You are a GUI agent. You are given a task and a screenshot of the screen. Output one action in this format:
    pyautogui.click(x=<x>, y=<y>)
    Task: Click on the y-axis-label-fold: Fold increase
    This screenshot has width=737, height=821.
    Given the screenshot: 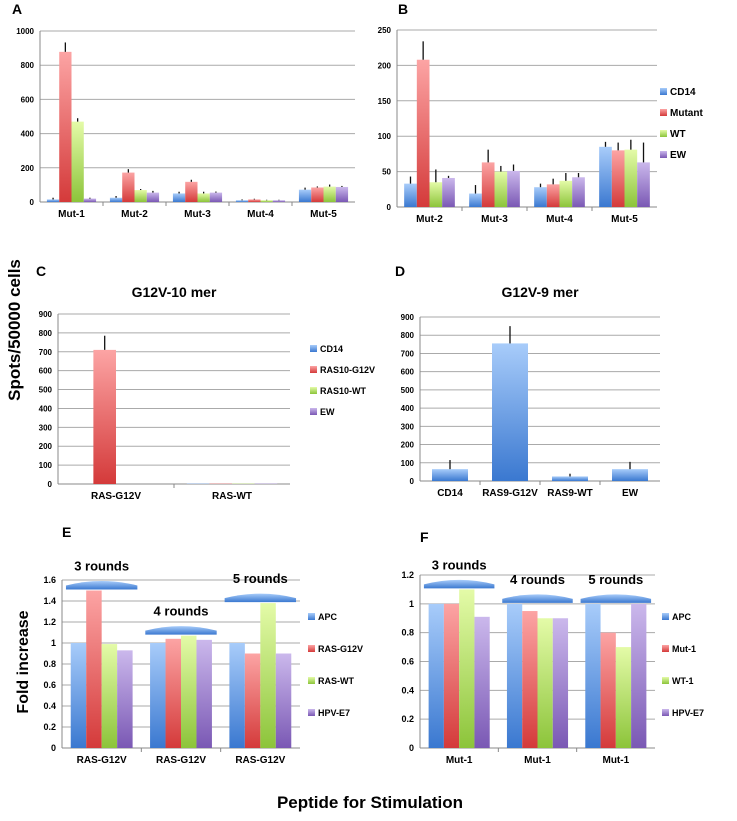 What is the action you would take?
    pyautogui.click(x=23, y=661)
    